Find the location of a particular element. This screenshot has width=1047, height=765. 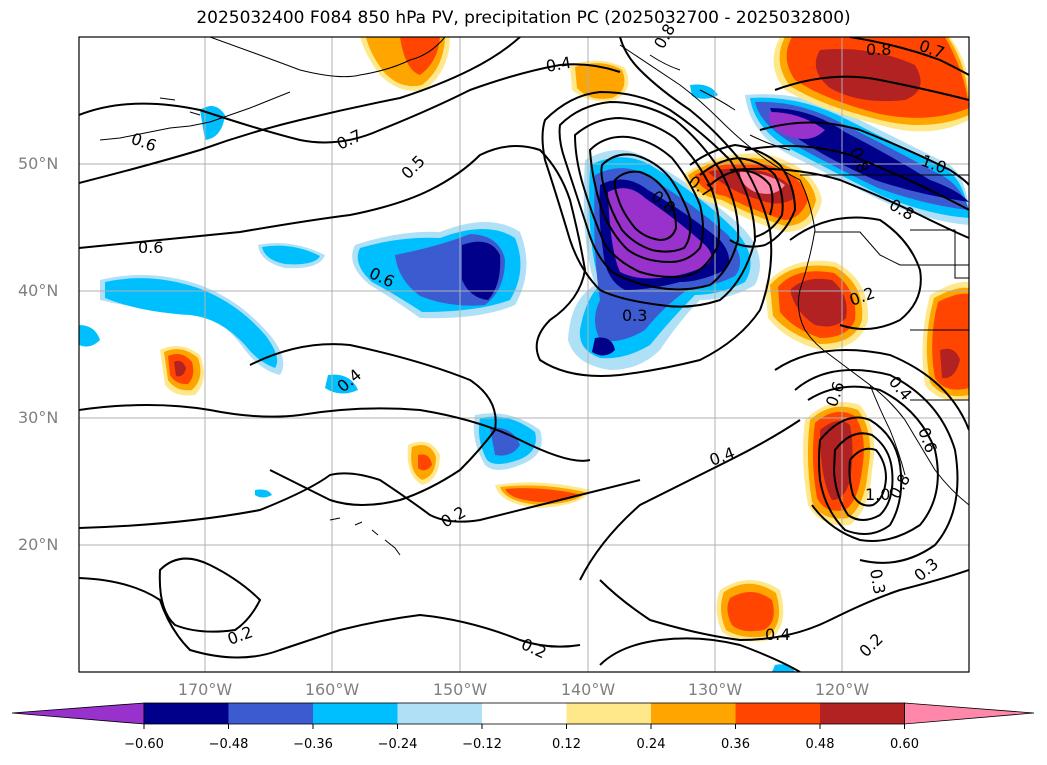

lon-label-130w: 130°W is located at coordinates (715, 689).